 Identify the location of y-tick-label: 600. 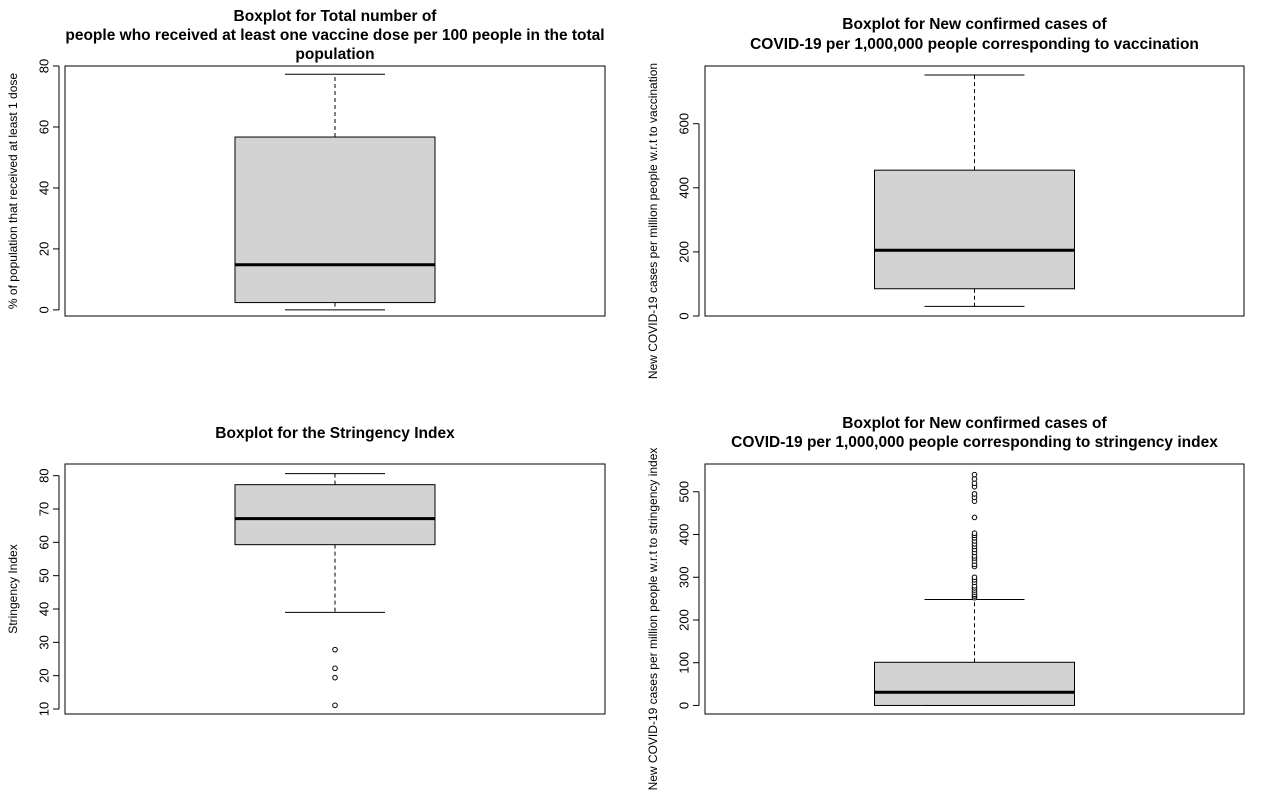
(683, 124).